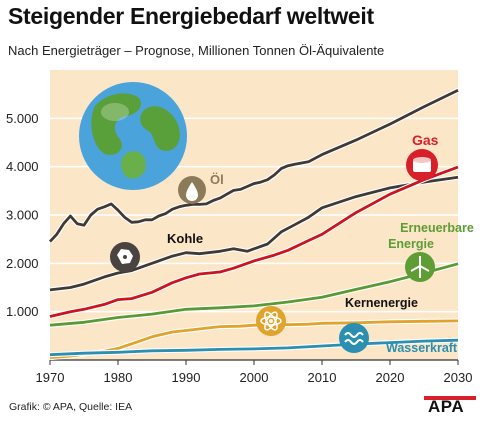  What do you see at coordinates (254, 377) in the screenshot?
I see `x-tick-label: 2000` at bounding box center [254, 377].